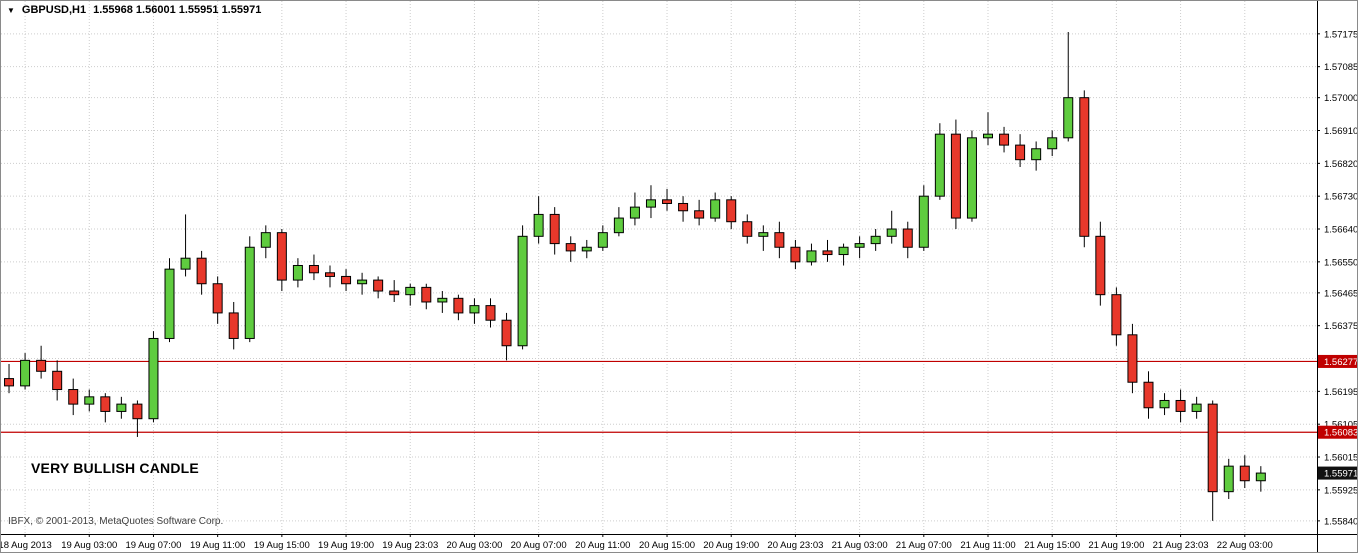  What do you see at coordinates (410, 545) in the screenshot?
I see `time-tick-label: 19 Aug 23:03` at bounding box center [410, 545].